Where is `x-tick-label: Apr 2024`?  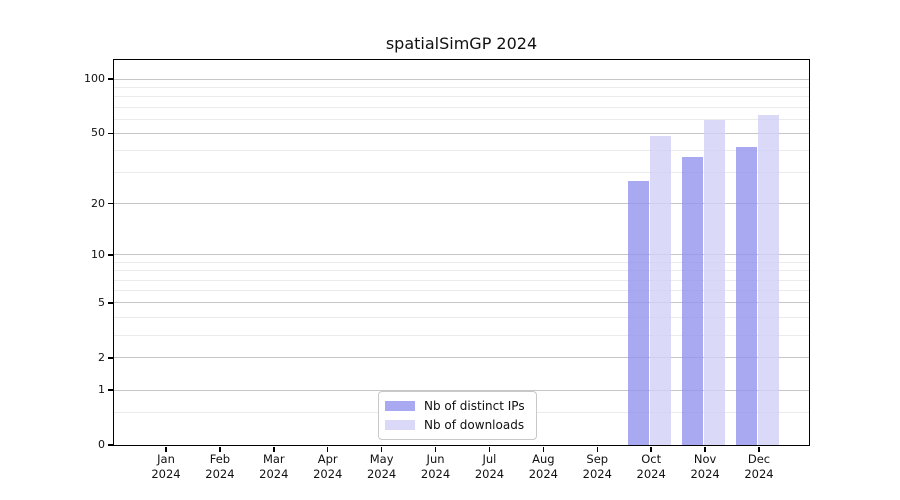
x-tick-label: Apr 2024 is located at coordinates (328, 466).